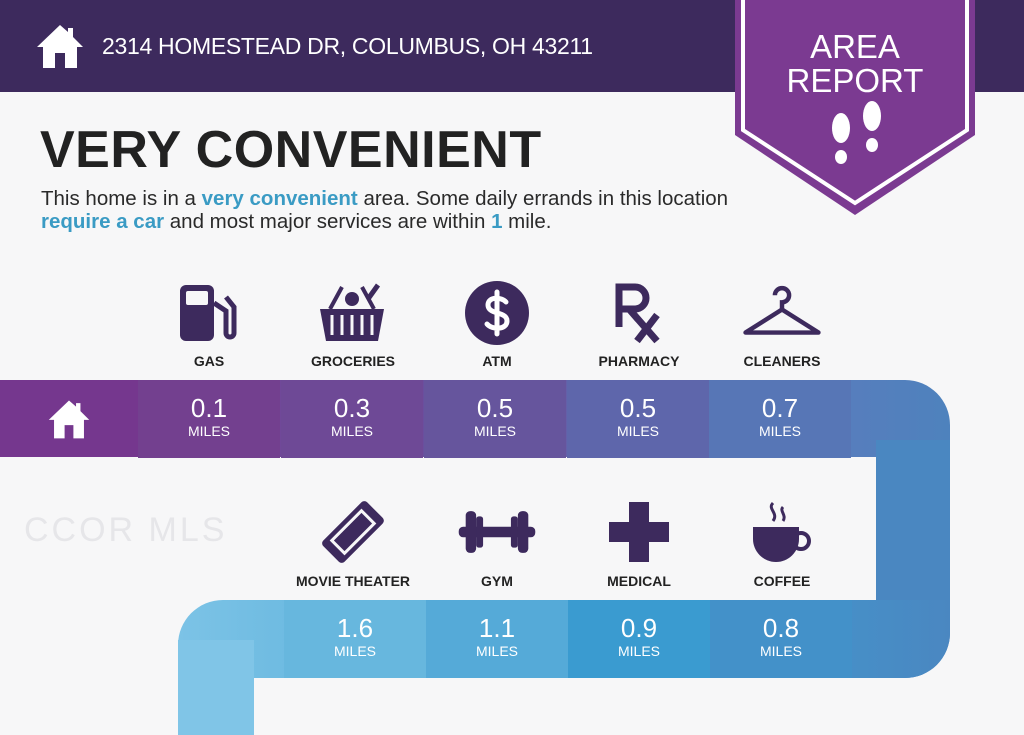 The width and height of the screenshot is (1024, 735). I want to click on footprints-icon, so click(856, 132).